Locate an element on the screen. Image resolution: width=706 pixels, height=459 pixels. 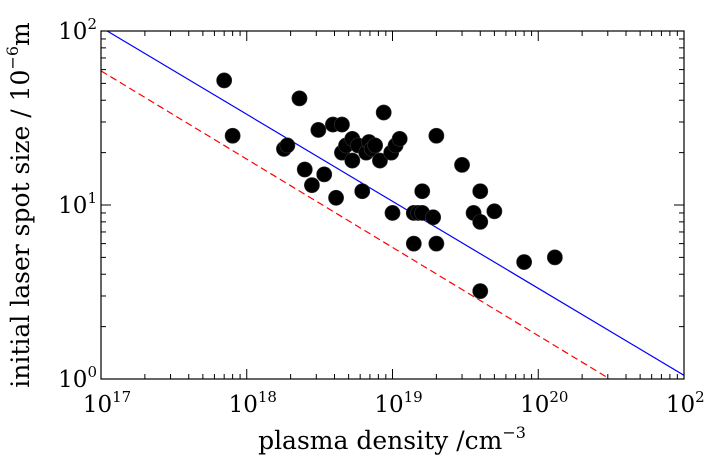
x-tick-label: 1020 is located at coordinates (544, 403).